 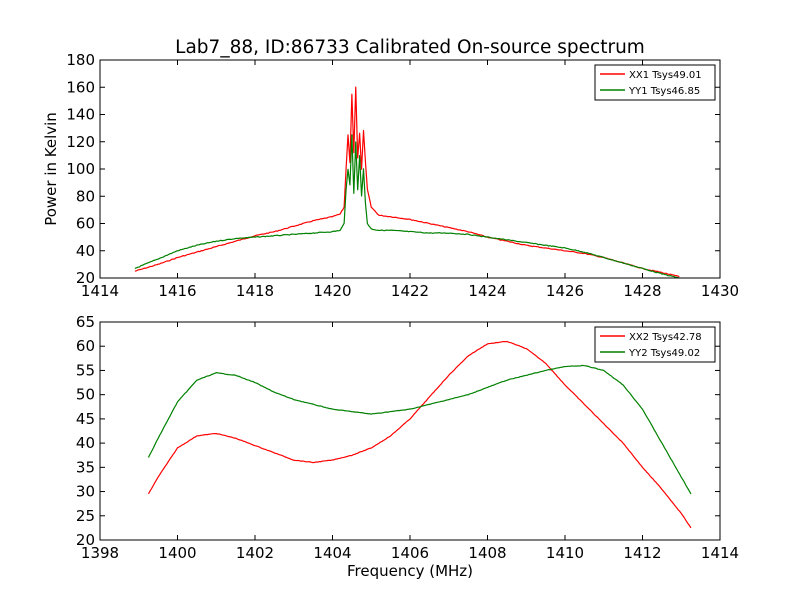 What do you see at coordinates (85, 516) in the screenshot?
I see `y-tick-label: 25` at bounding box center [85, 516].